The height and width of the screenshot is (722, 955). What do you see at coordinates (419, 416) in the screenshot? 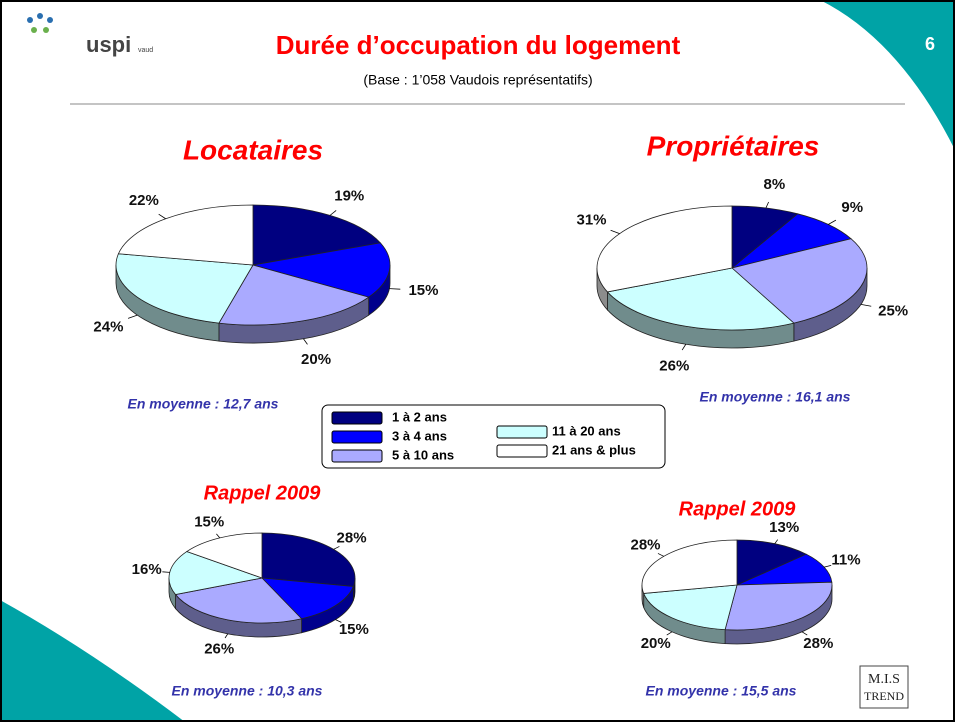
I see `legend-label: 1 à 2 ans` at bounding box center [419, 416].